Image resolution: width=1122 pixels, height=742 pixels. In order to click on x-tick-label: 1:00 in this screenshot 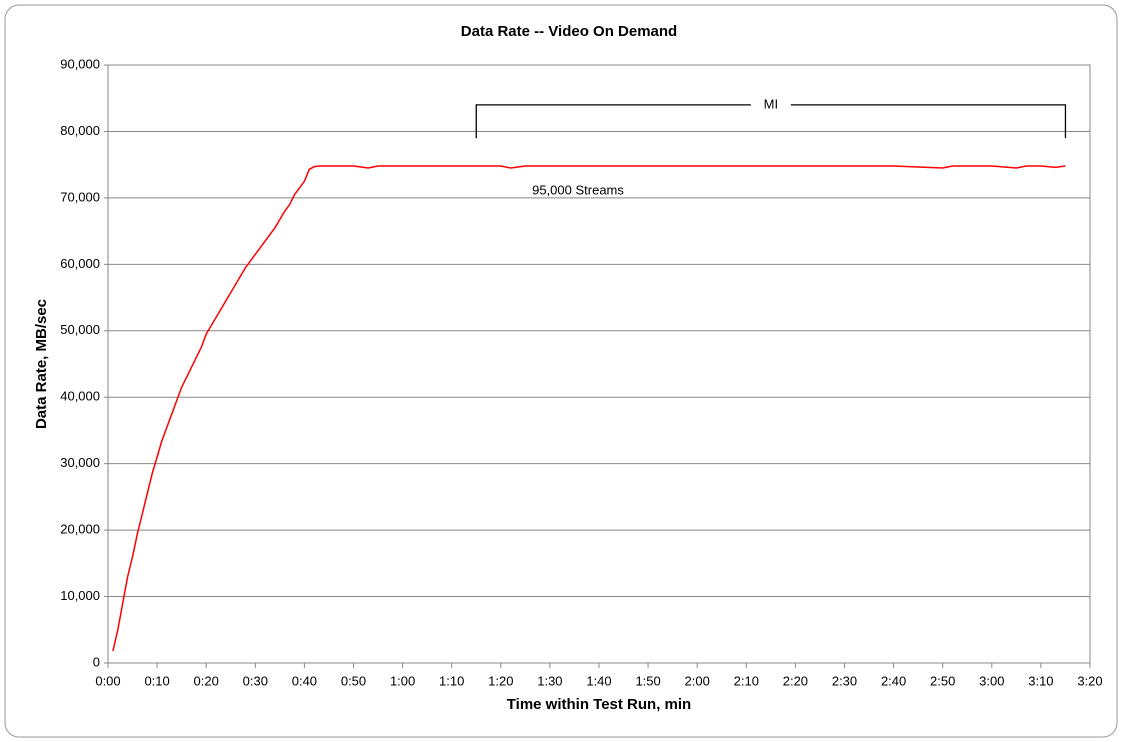, I will do `click(402, 680)`.